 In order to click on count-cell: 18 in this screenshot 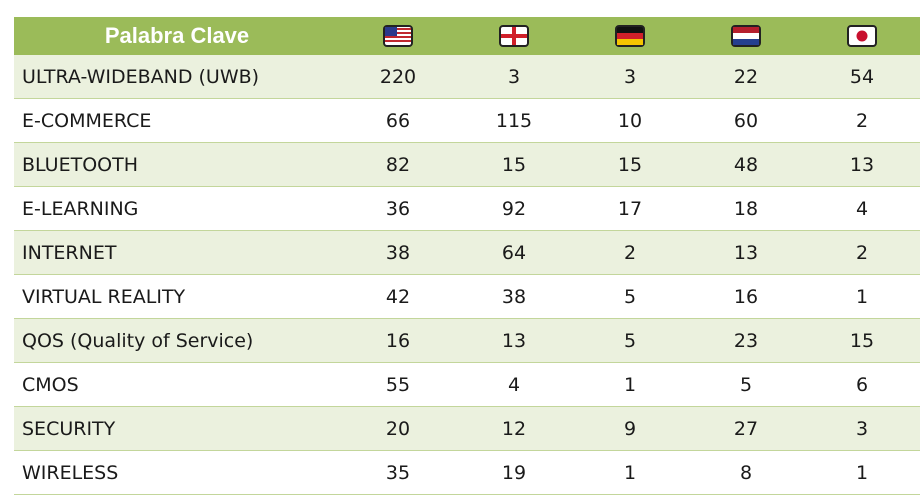, I will do `click(746, 208)`.